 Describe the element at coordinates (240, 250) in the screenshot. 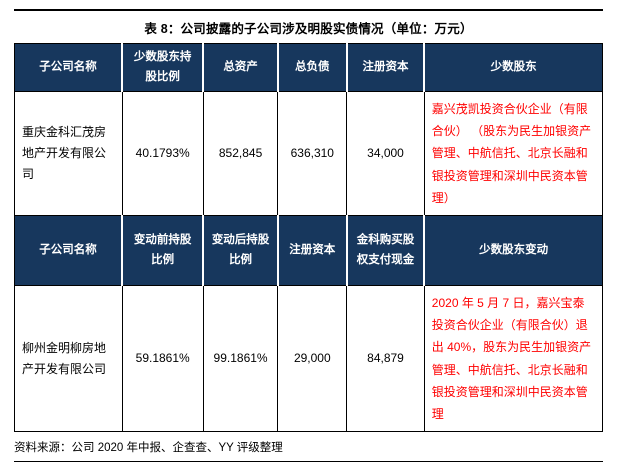

I see `table2-header-ratio-after: 变动后持股比例` at that location.